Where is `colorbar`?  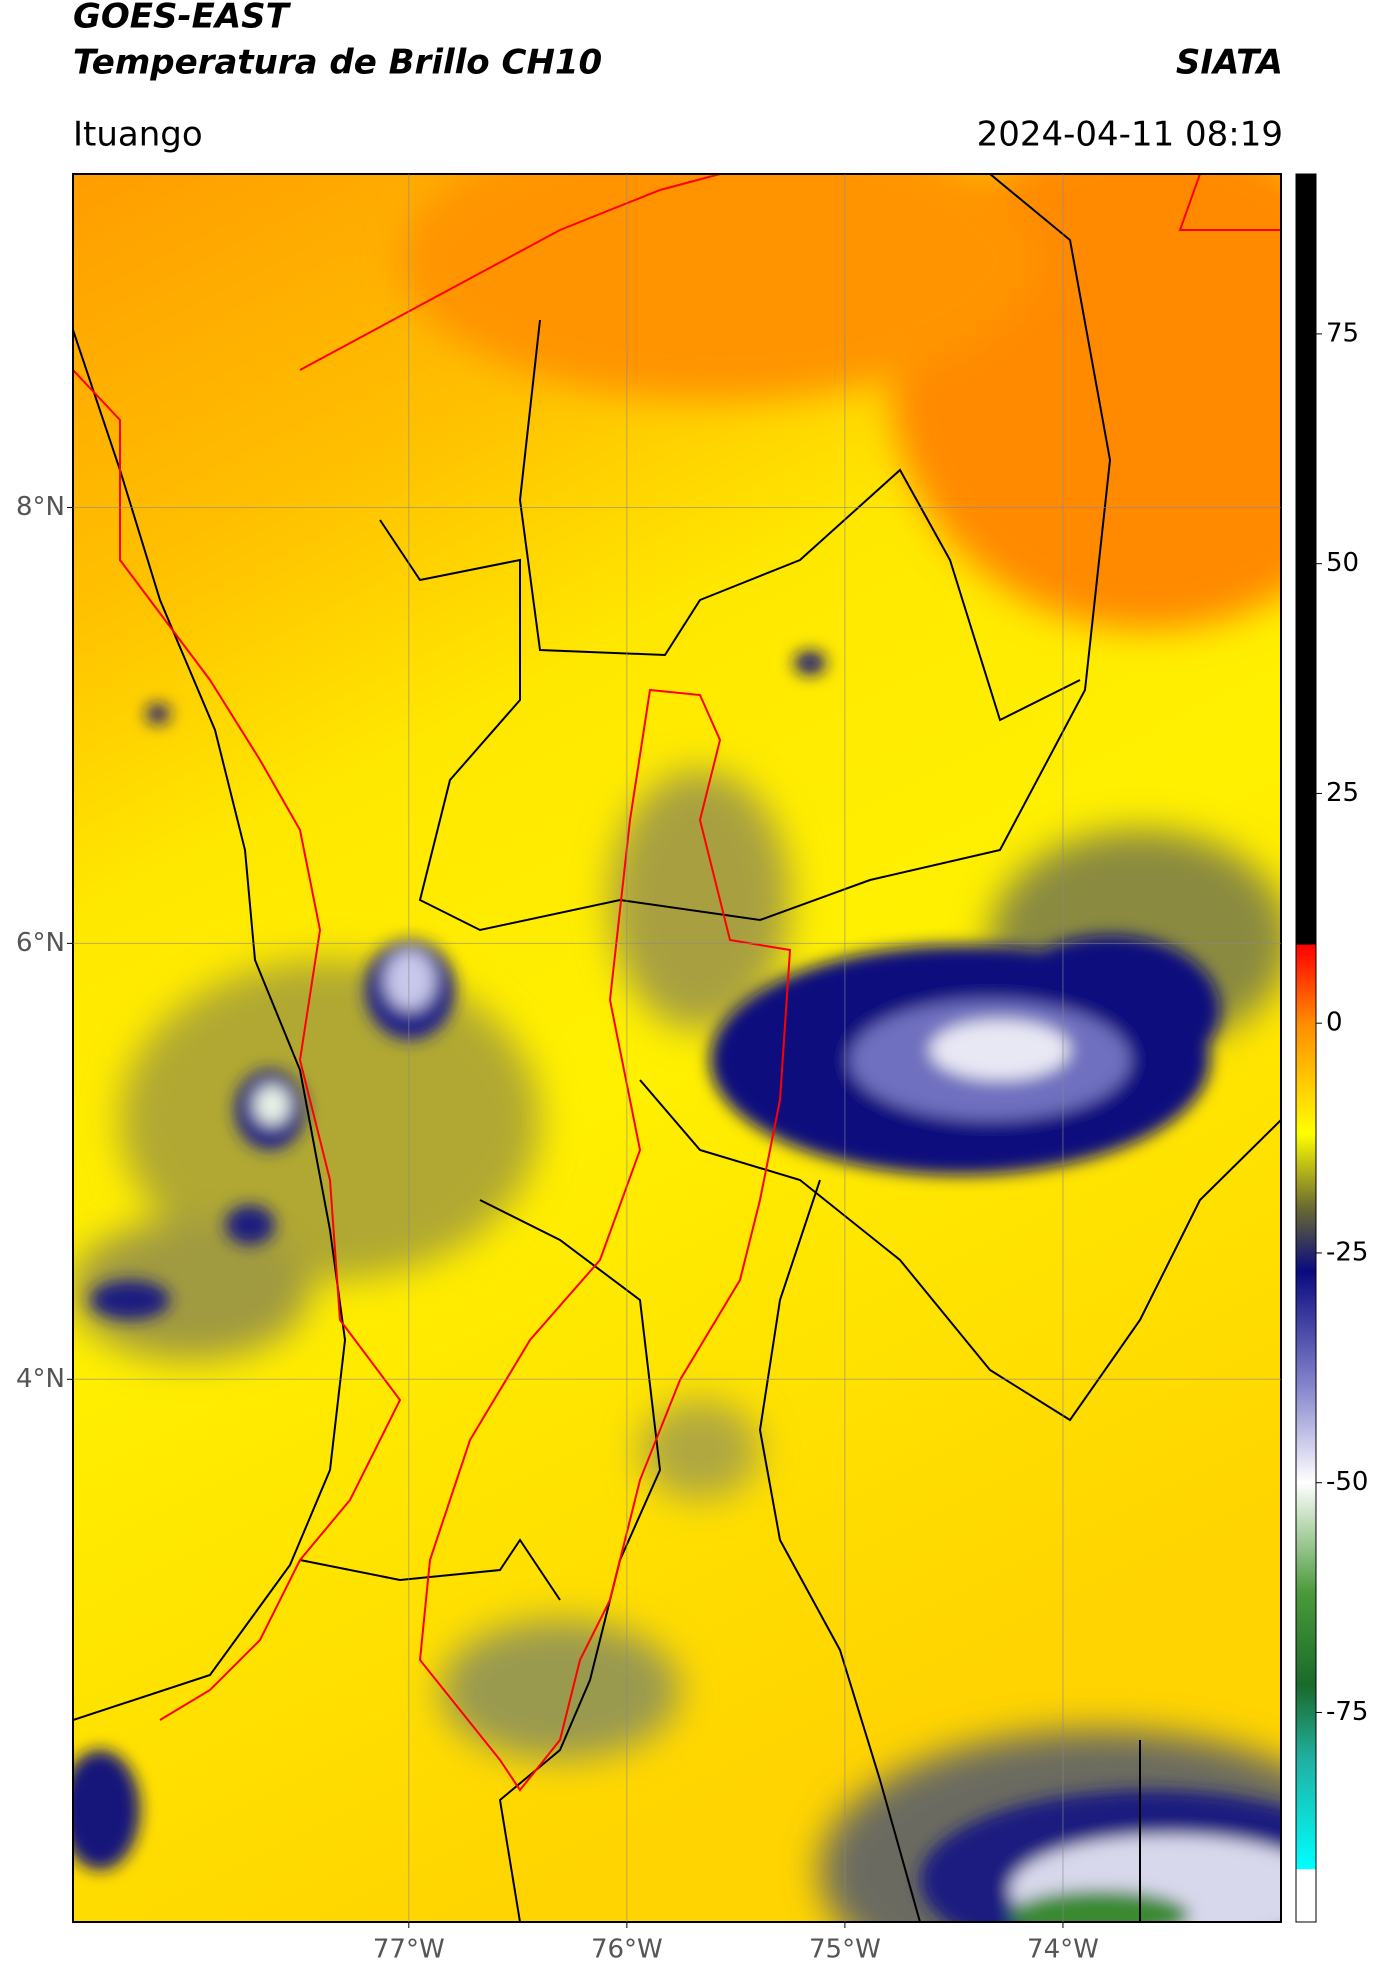 colorbar is located at coordinates (1306, 1048).